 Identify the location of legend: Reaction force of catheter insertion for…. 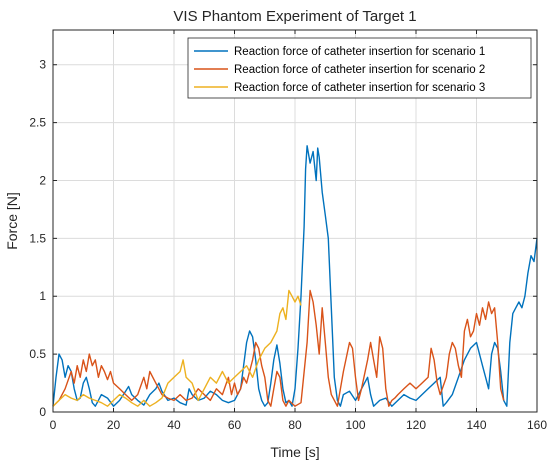
(359, 68).